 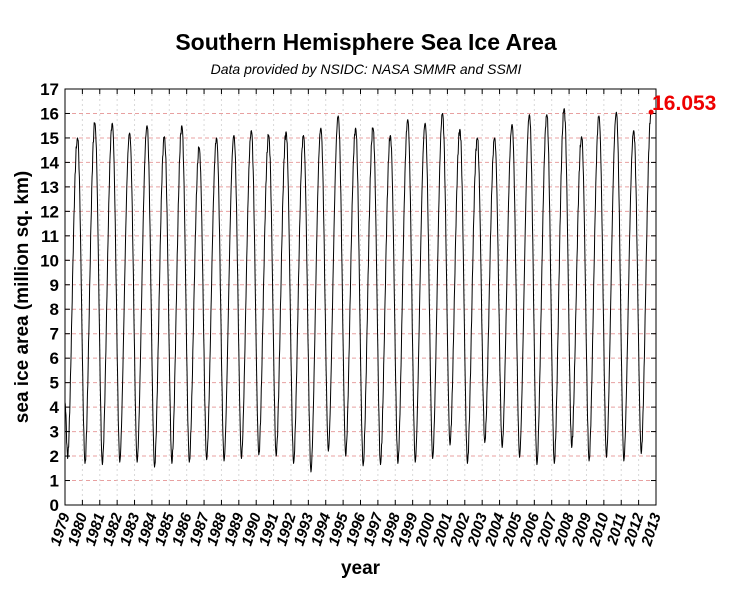 What do you see at coordinates (366, 42) in the screenshot?
I see `chart-title: Southern Hemisphere Sea Ice Area` at bounding box center [366, 42].